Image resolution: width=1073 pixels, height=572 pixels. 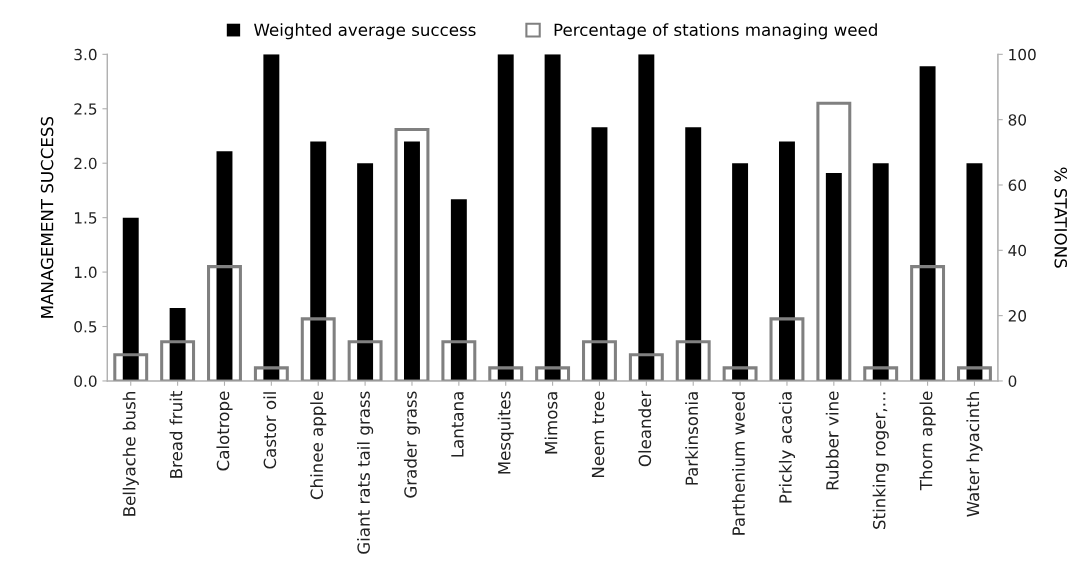 What do you see at coordinates (85, 381) in the screenshot?
I see `y-tick-label: 0.0` at bounding box center [85, 381].